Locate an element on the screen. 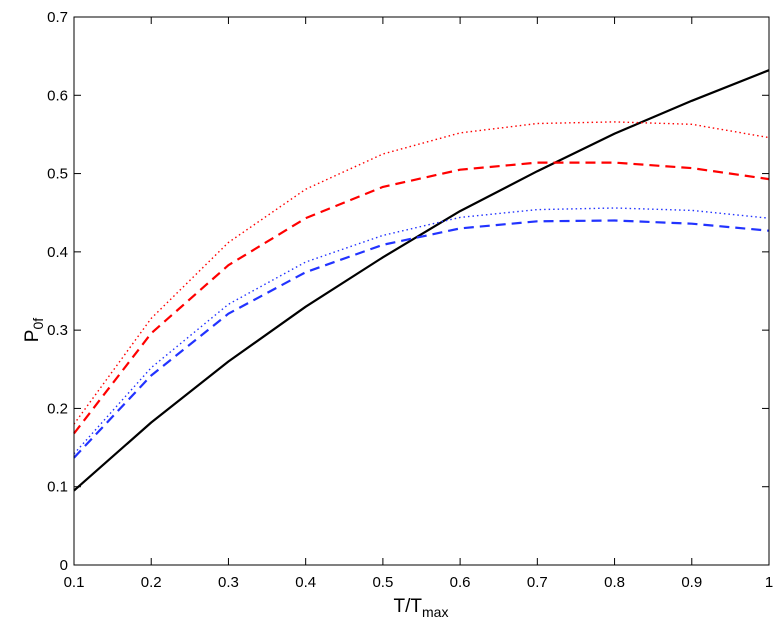 The image size is (780, 623). x-tick-label: 1 is located at coordinates (769, 582).